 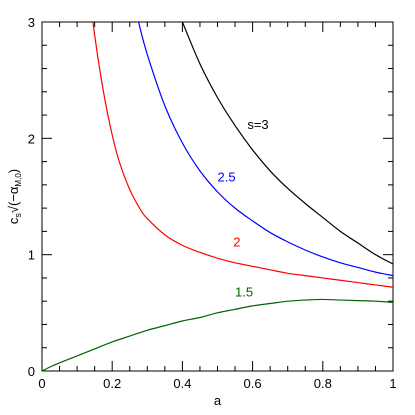 What do you see at coordinates (13, 220) in the screenshot?
I see `y-label-c: c` at bounding box center [13, 220].